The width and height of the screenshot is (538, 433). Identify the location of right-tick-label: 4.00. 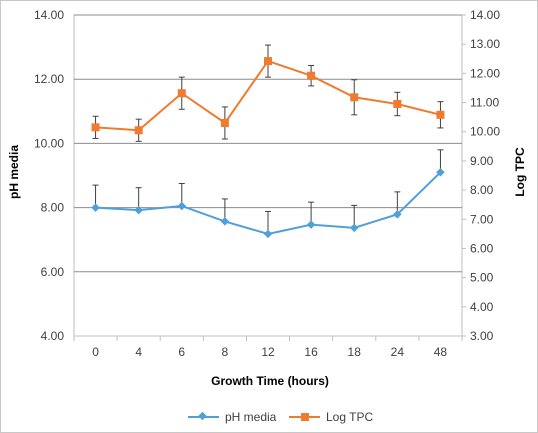
(482, 307).